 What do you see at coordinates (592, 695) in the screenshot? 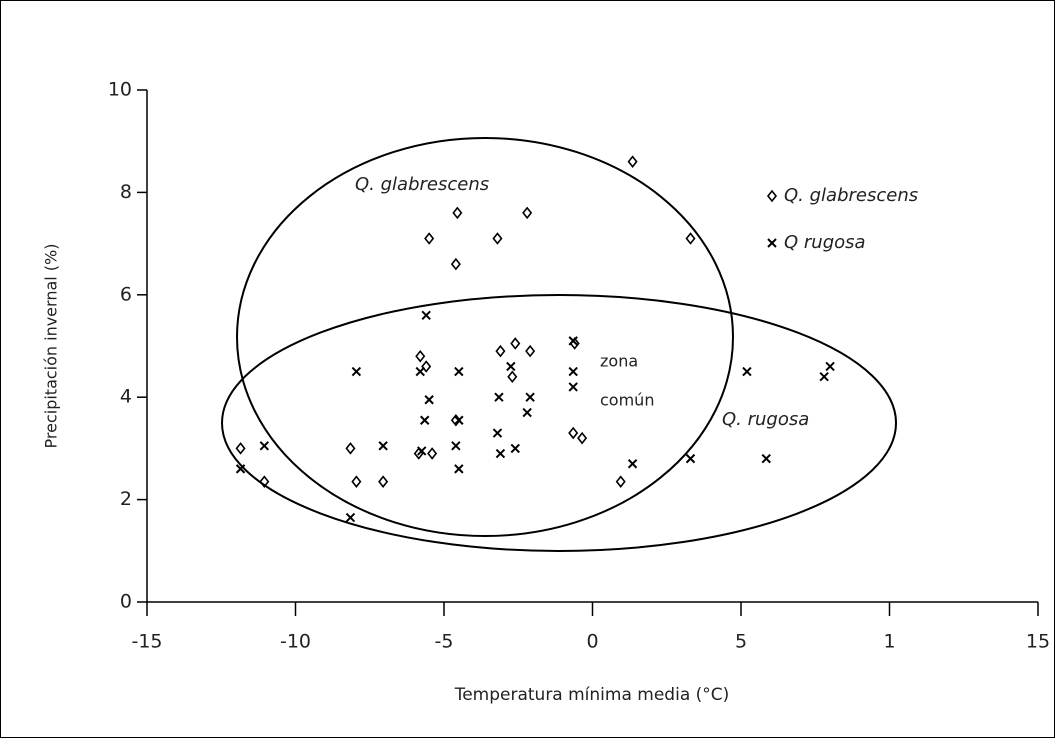
I see `x-axis-label: Temperatura mínima media (°C)` at bounding box center [592, 695].